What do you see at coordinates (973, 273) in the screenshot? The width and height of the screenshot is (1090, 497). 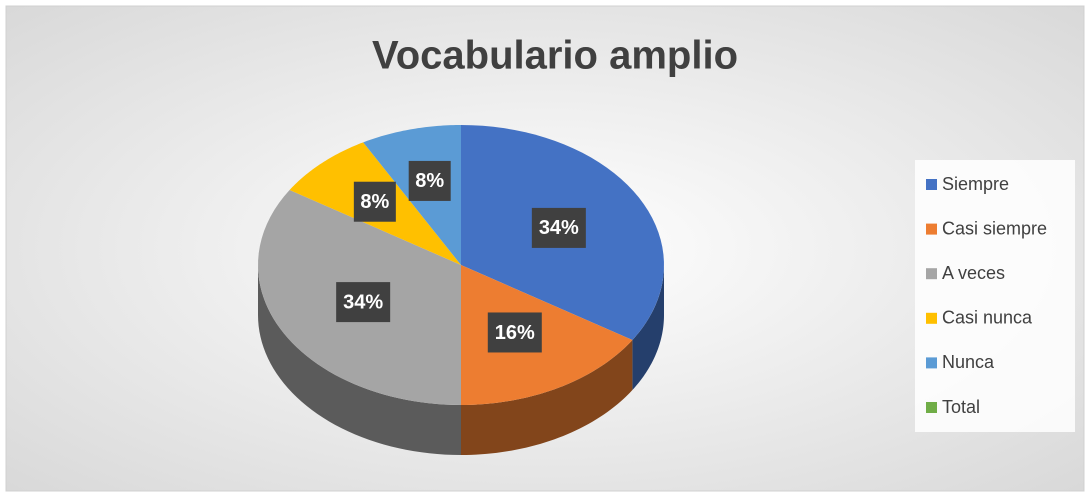 I see `legend-label: A veces` at bounding box center [973, 273].